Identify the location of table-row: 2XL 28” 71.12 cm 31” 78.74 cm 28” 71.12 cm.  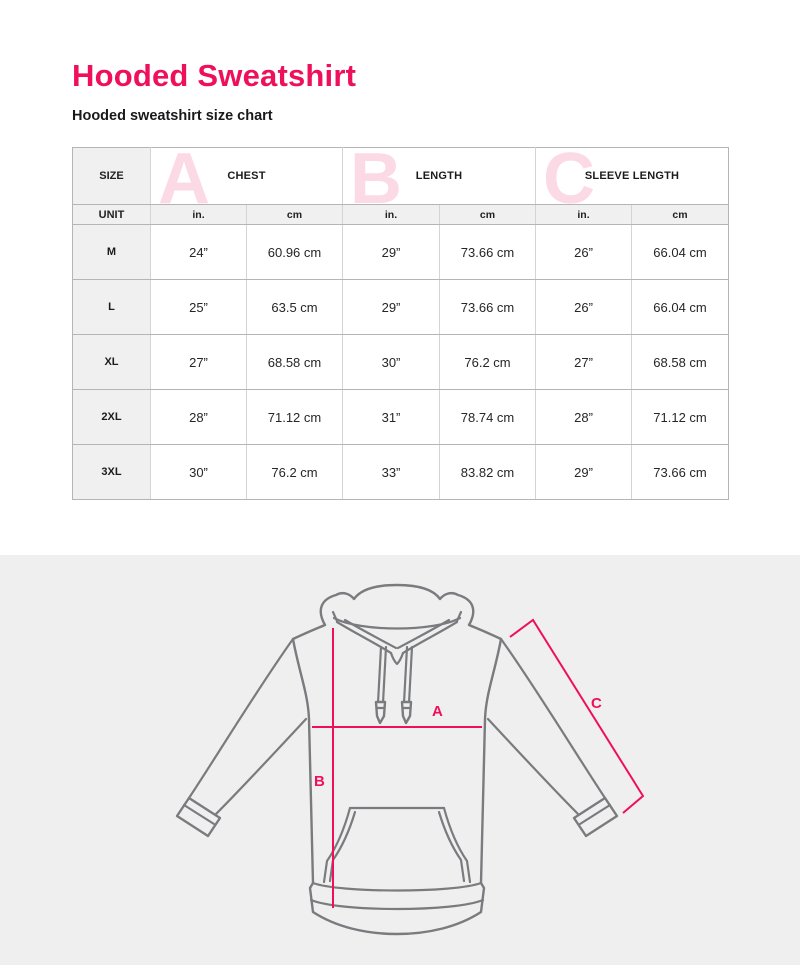
(401, 417).